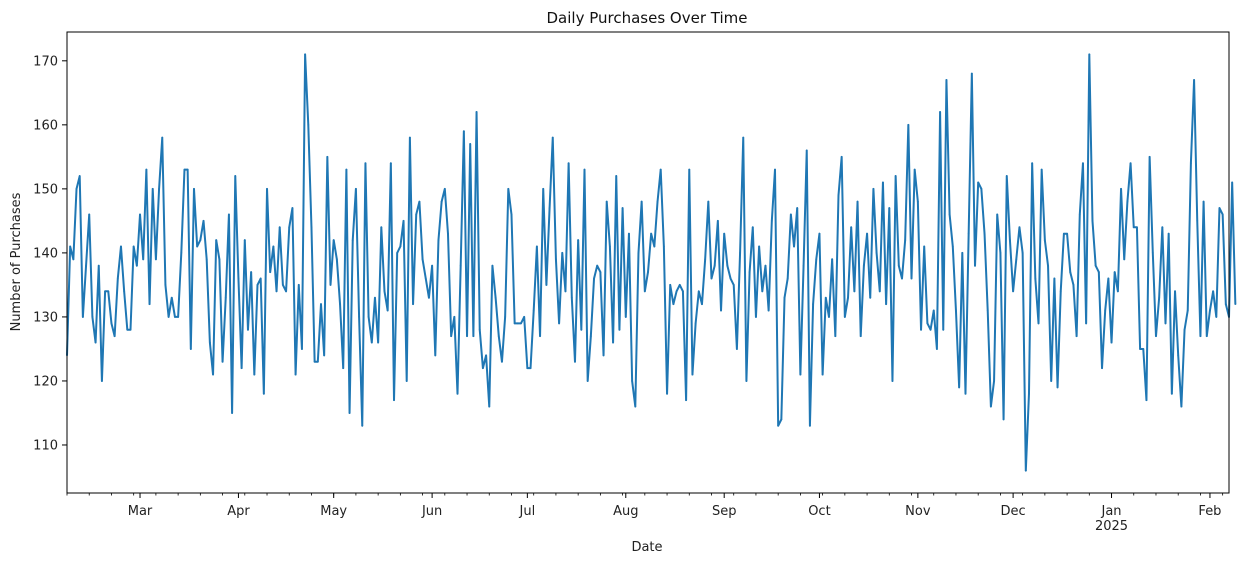 The width and height of the screenshot is (1238, 563). What do you see at coordinates (527, 511) in the screenshot?
I see `x-tick-label: Jul` at bounding box center [527, 511].